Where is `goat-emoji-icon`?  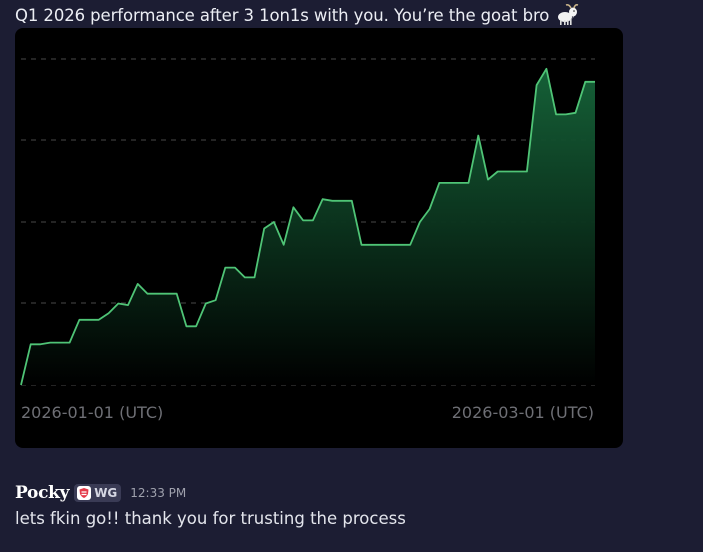
goat-emoji-icon is located at coordinates (568, 14).